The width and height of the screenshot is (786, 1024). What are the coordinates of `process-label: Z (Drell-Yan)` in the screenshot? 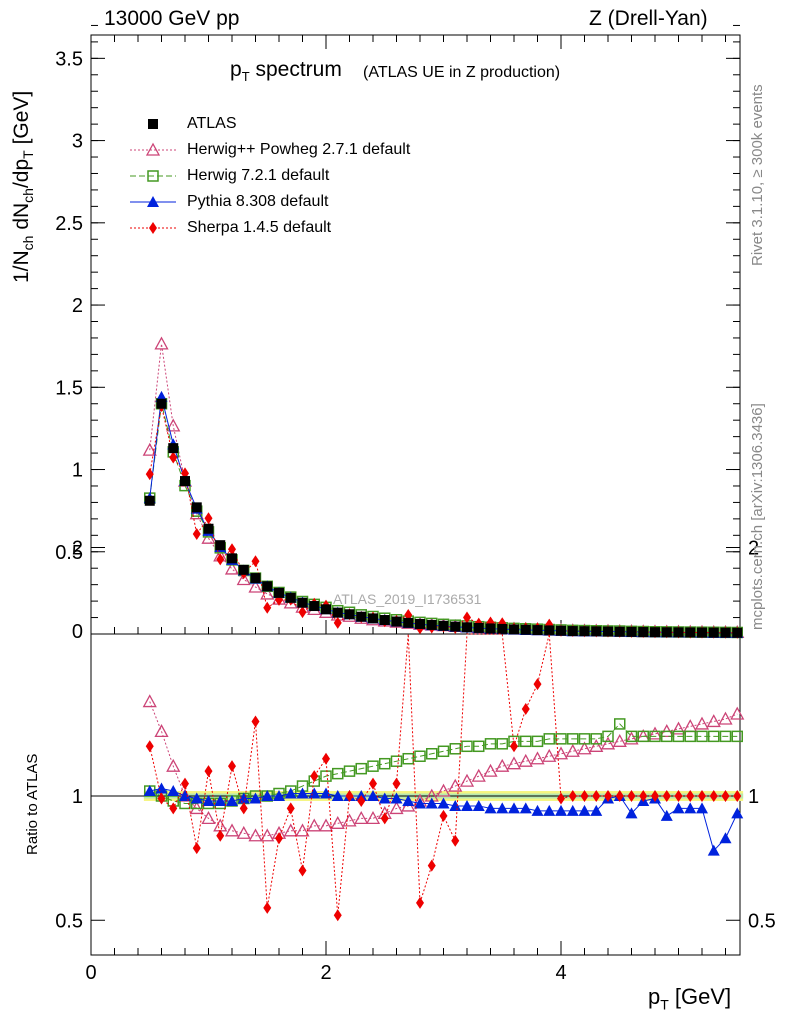 It's located at (648, 18).